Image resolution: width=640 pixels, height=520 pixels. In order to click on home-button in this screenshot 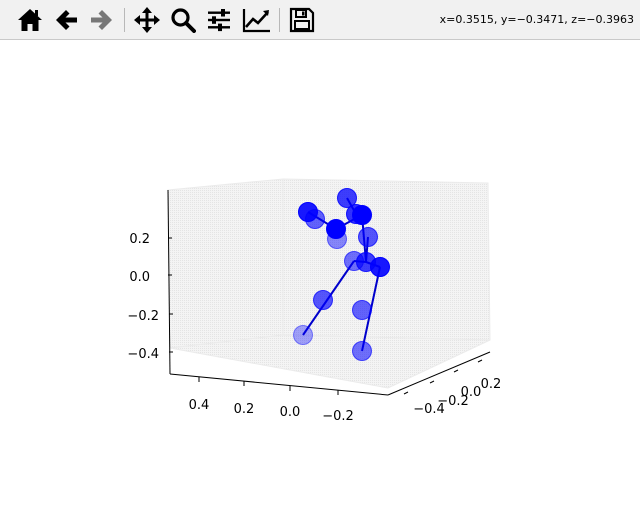, I will do `click(30, 20)`.